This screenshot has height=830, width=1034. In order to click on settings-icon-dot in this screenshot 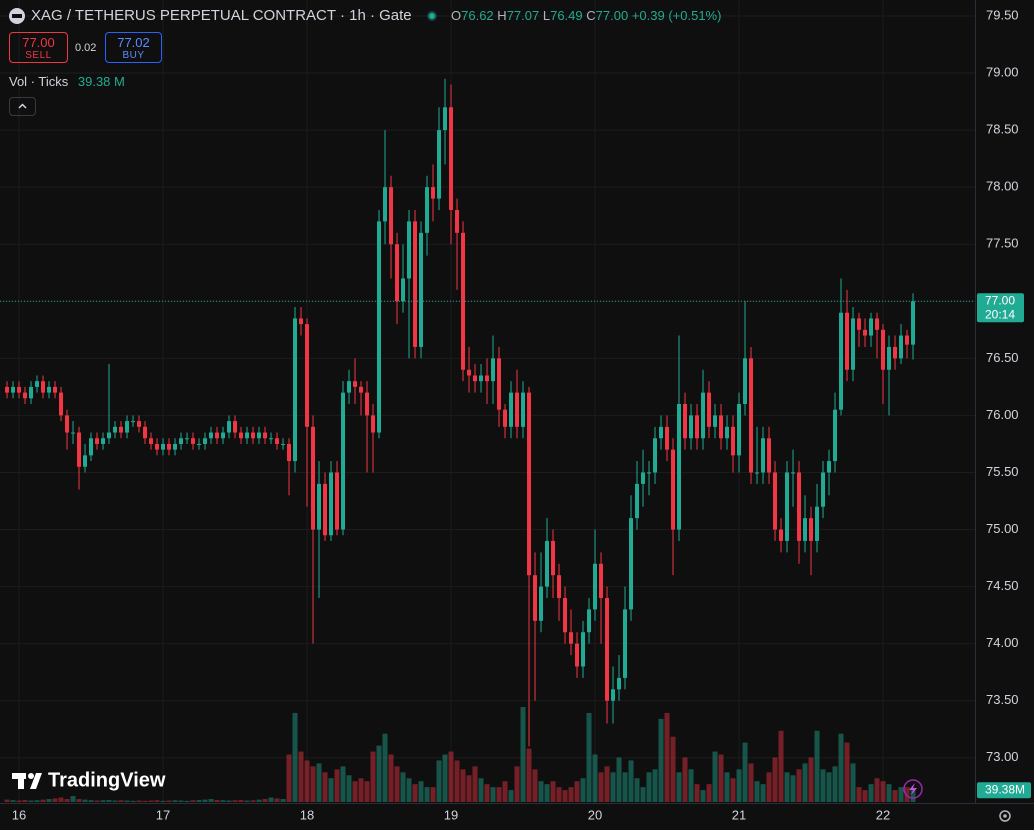, I will do `click(1005, 816)`.